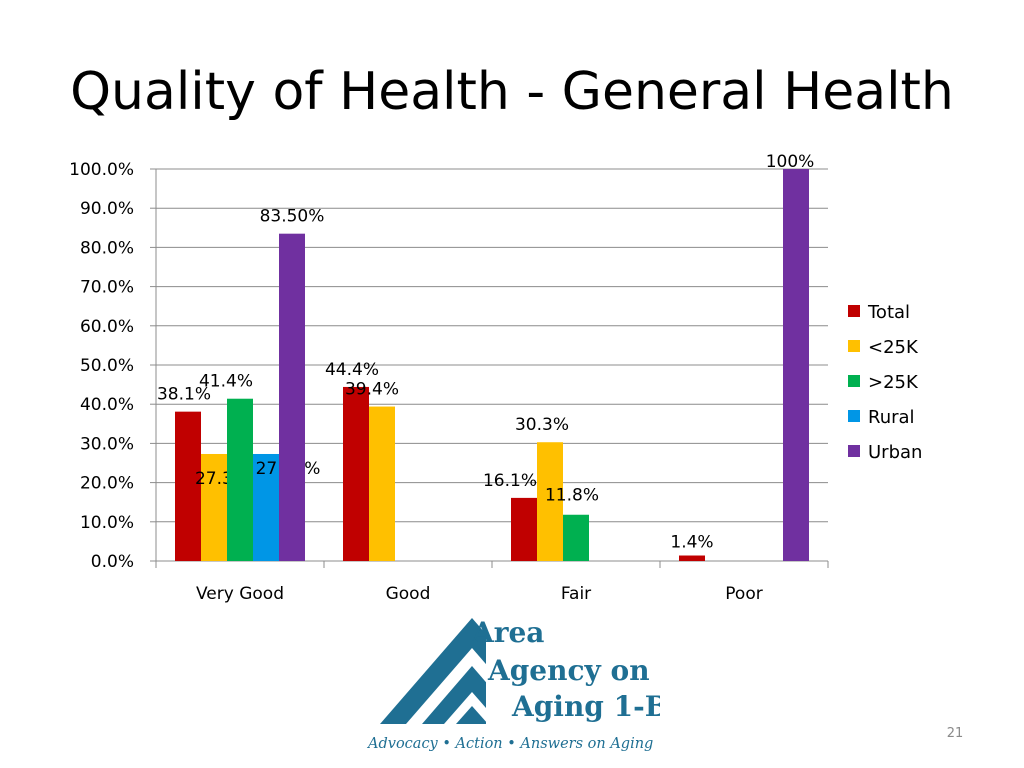  I want to click on logo-tagline: Advocacy • Action • Answers on Aging, so click(509, 744).